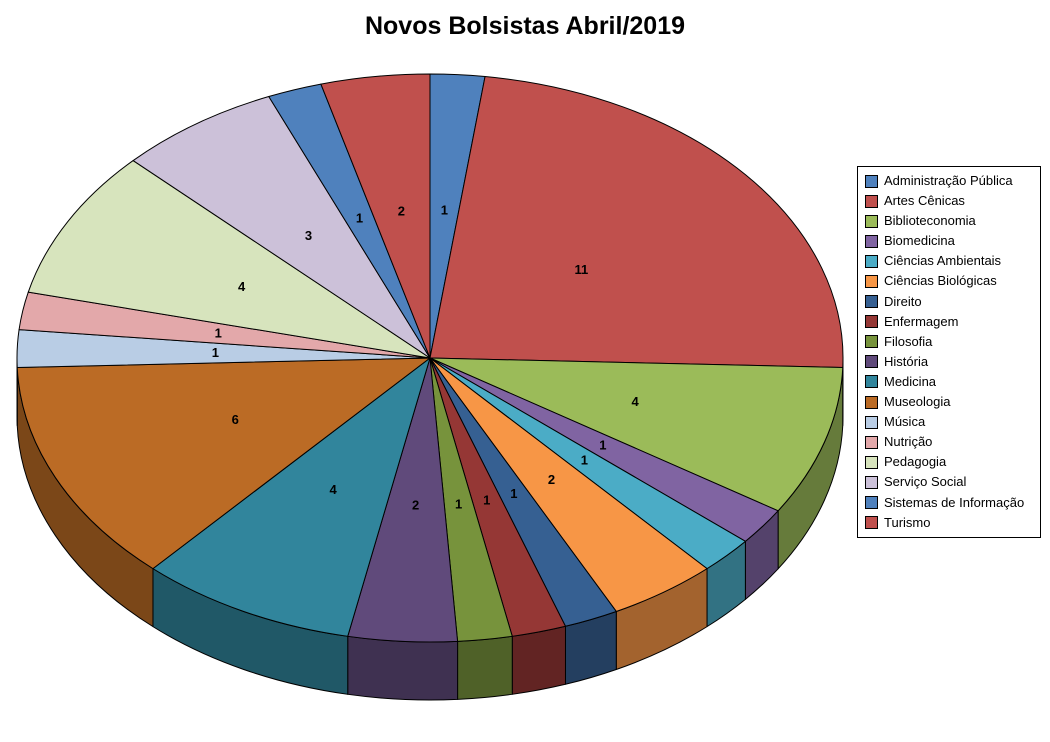 This screenshot has width=1050, height=742. What do you see at coordinates (903, 301) in the screenshot?
I see `legend-label: Direito` at bounding box center [903, 301].